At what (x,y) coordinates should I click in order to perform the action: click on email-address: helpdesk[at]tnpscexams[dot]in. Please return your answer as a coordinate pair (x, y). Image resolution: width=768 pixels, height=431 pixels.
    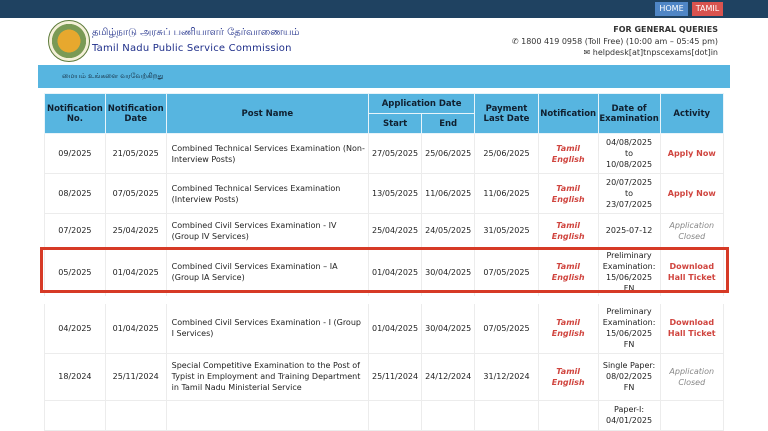
    Looking at the image, I should click on (655, 52).